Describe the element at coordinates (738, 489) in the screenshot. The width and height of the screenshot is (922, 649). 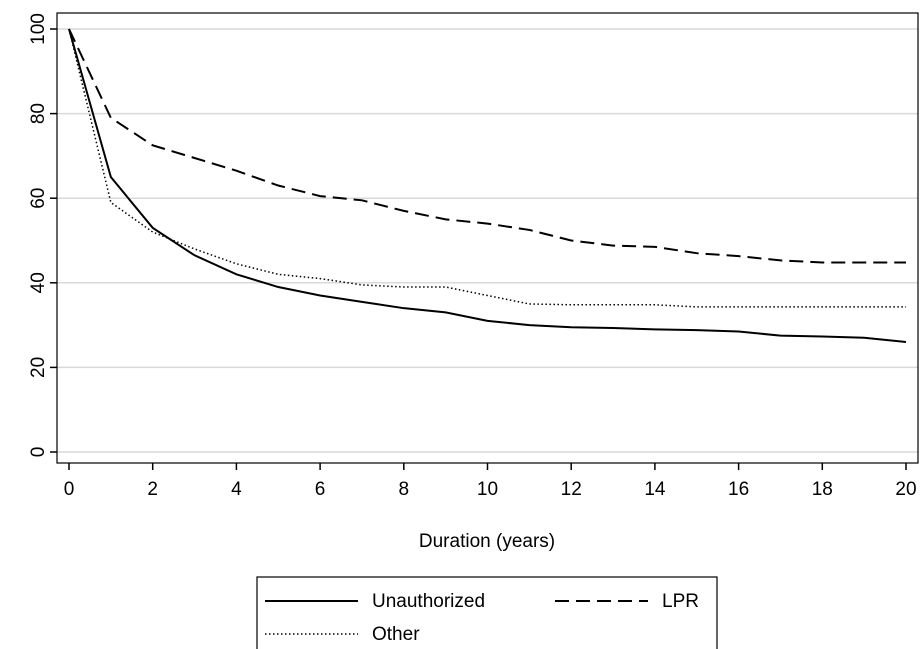
I see `x-tick-label: 16` at that location.